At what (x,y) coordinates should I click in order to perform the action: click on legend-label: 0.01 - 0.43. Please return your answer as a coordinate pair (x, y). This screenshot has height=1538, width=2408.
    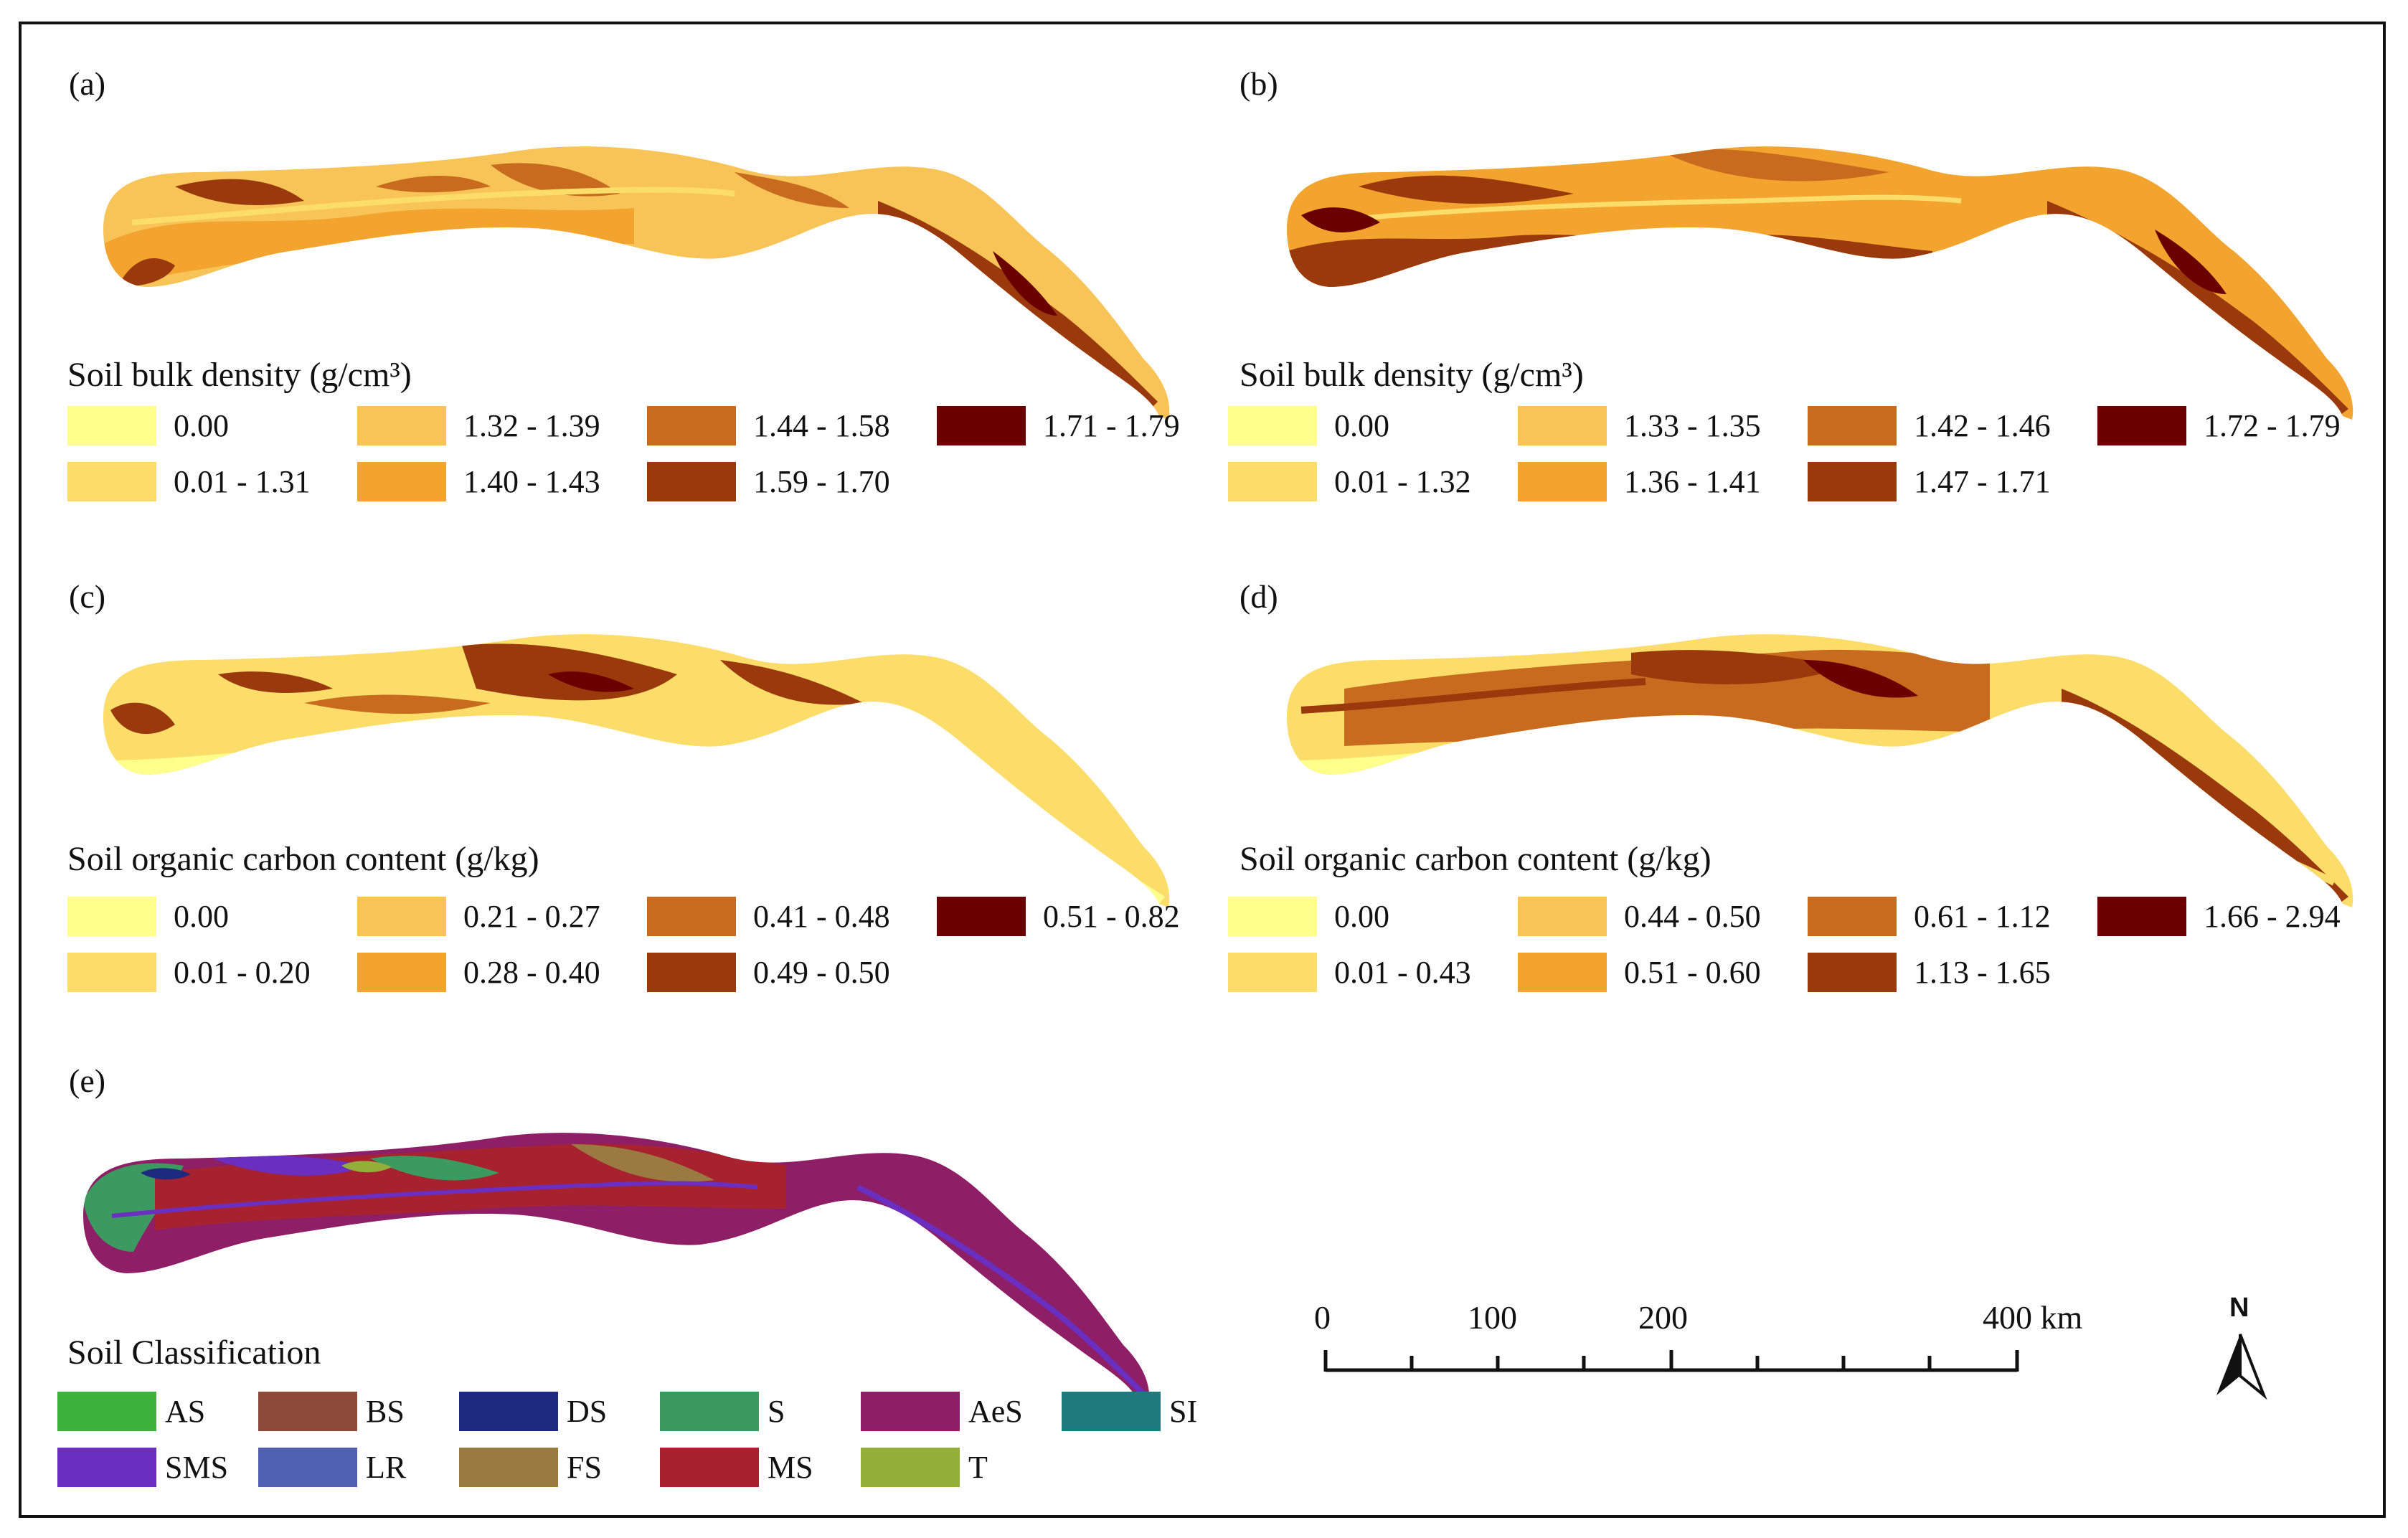
    Looking at the image, I should click on (1402, 972).